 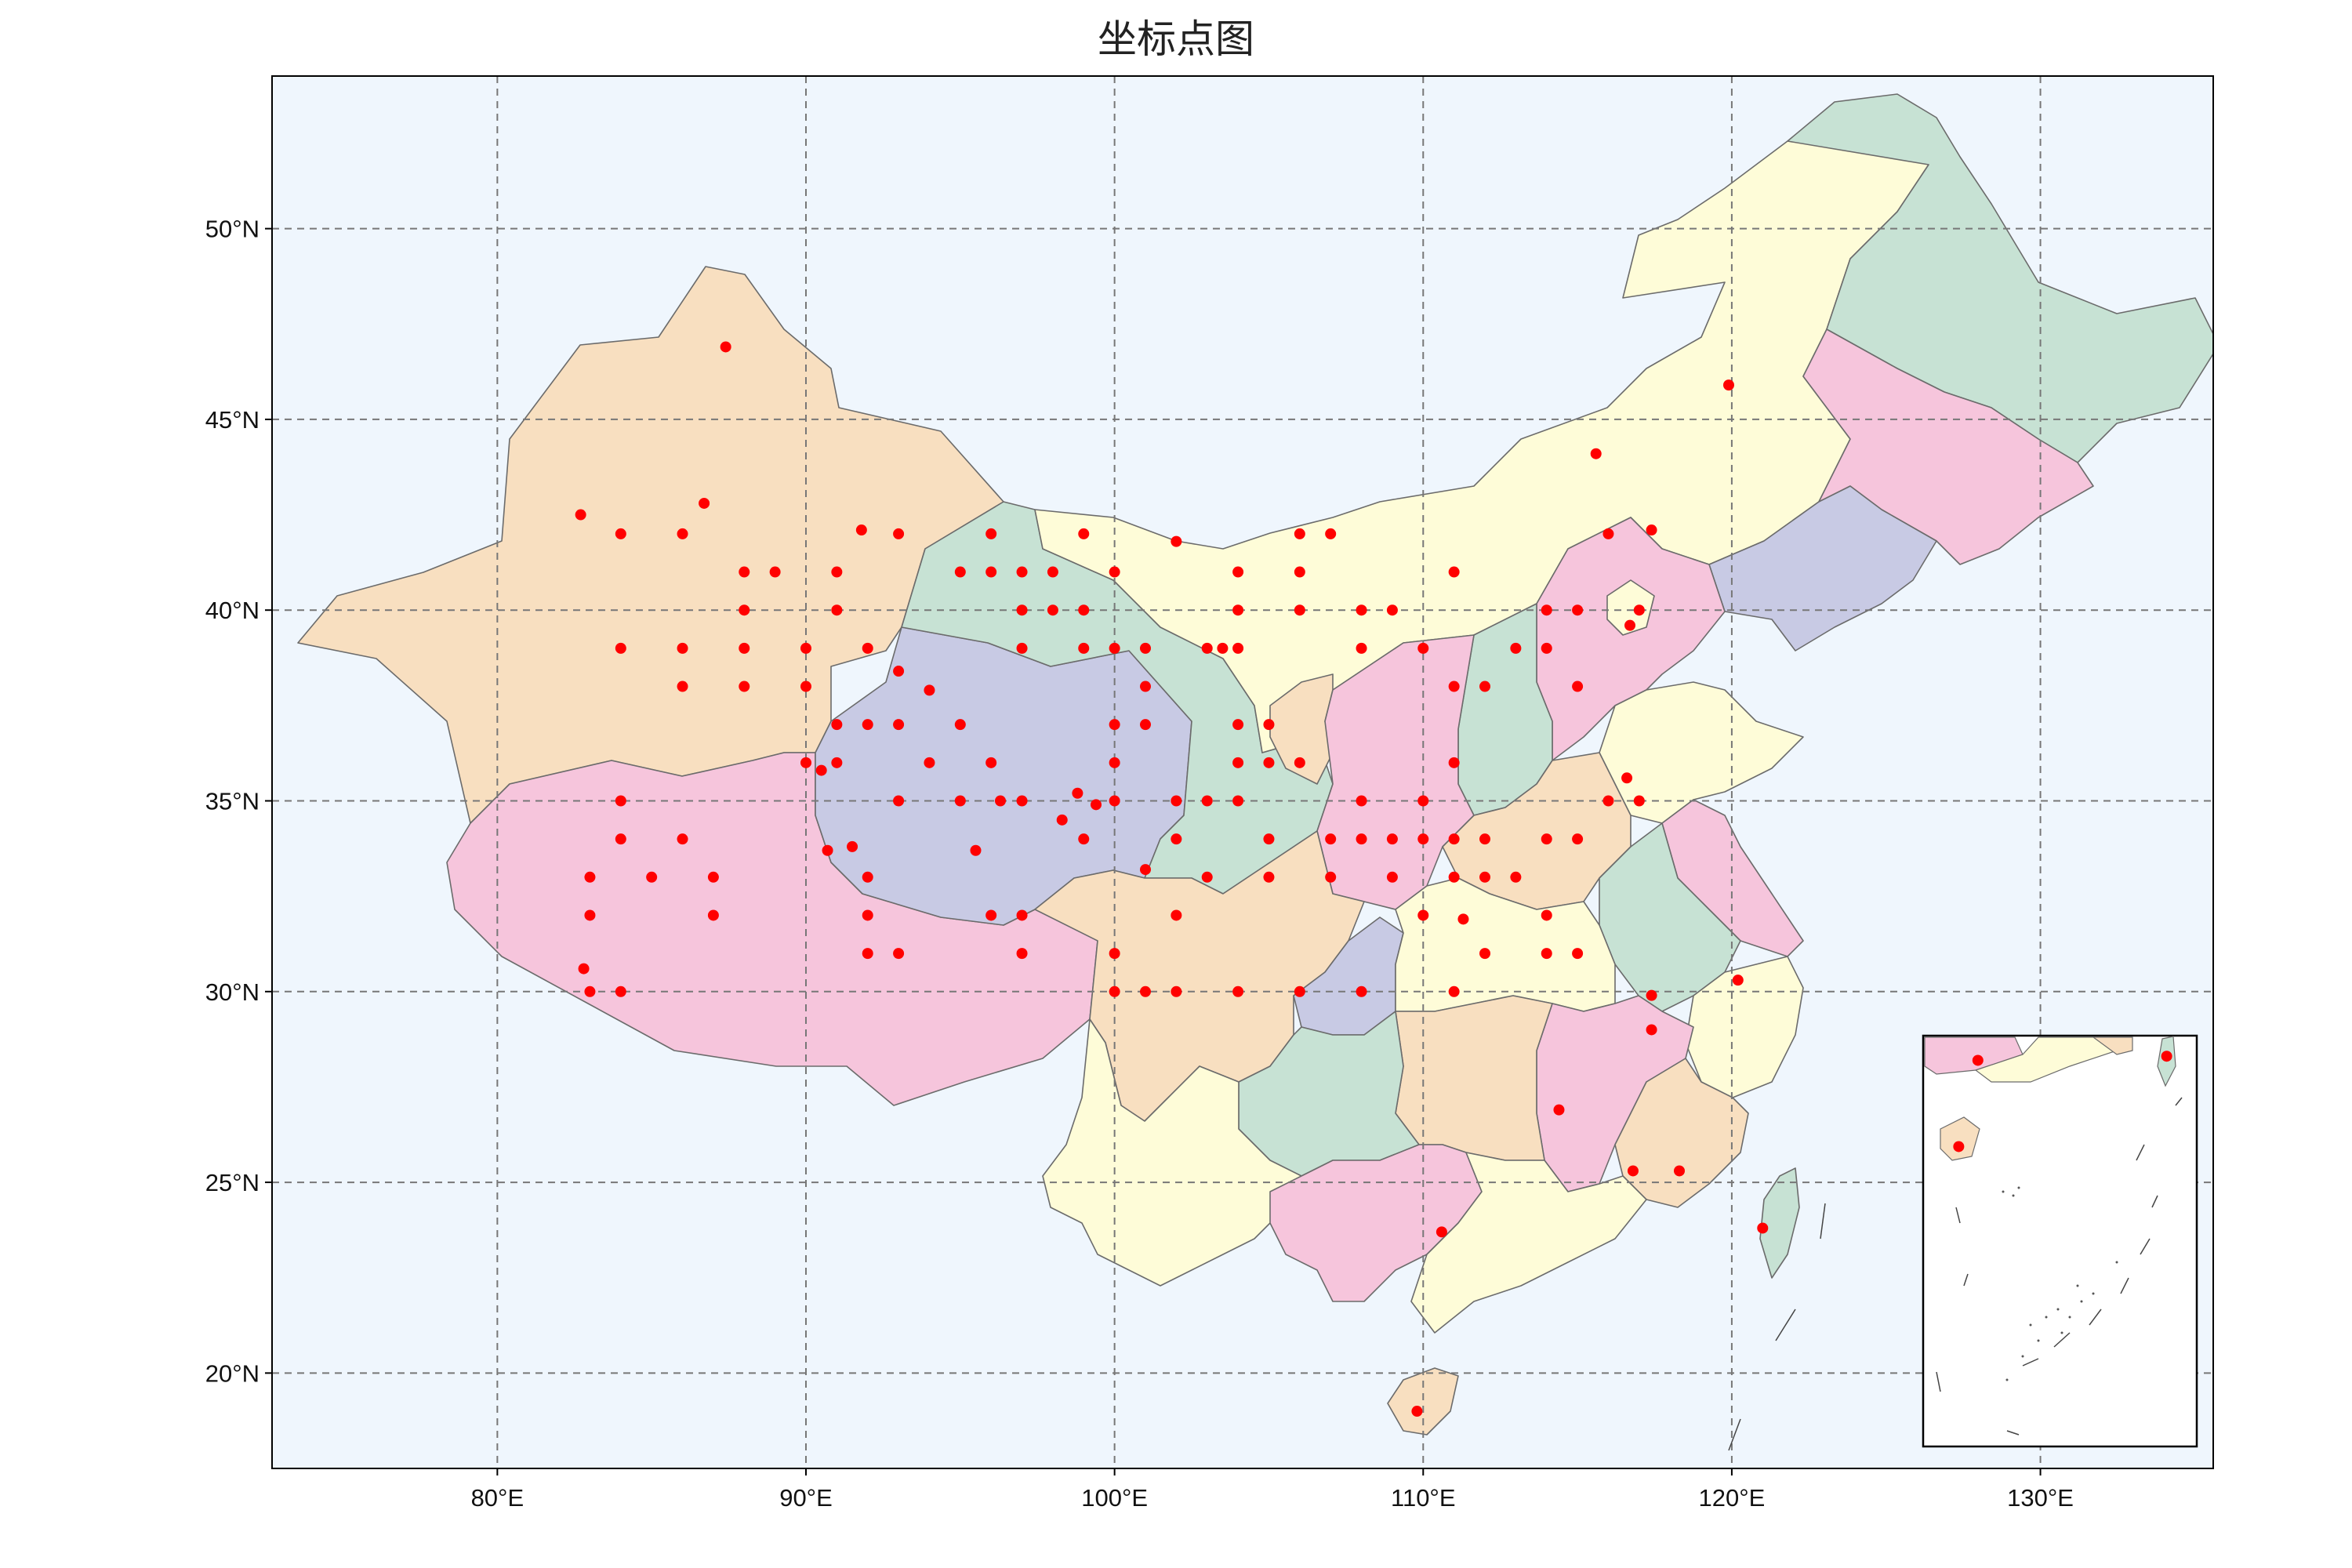 What do you see at coordinates (232, 1182) in the screenshot?
I see `y-tick-label: 25°N` at bounding box center [232, 1182].